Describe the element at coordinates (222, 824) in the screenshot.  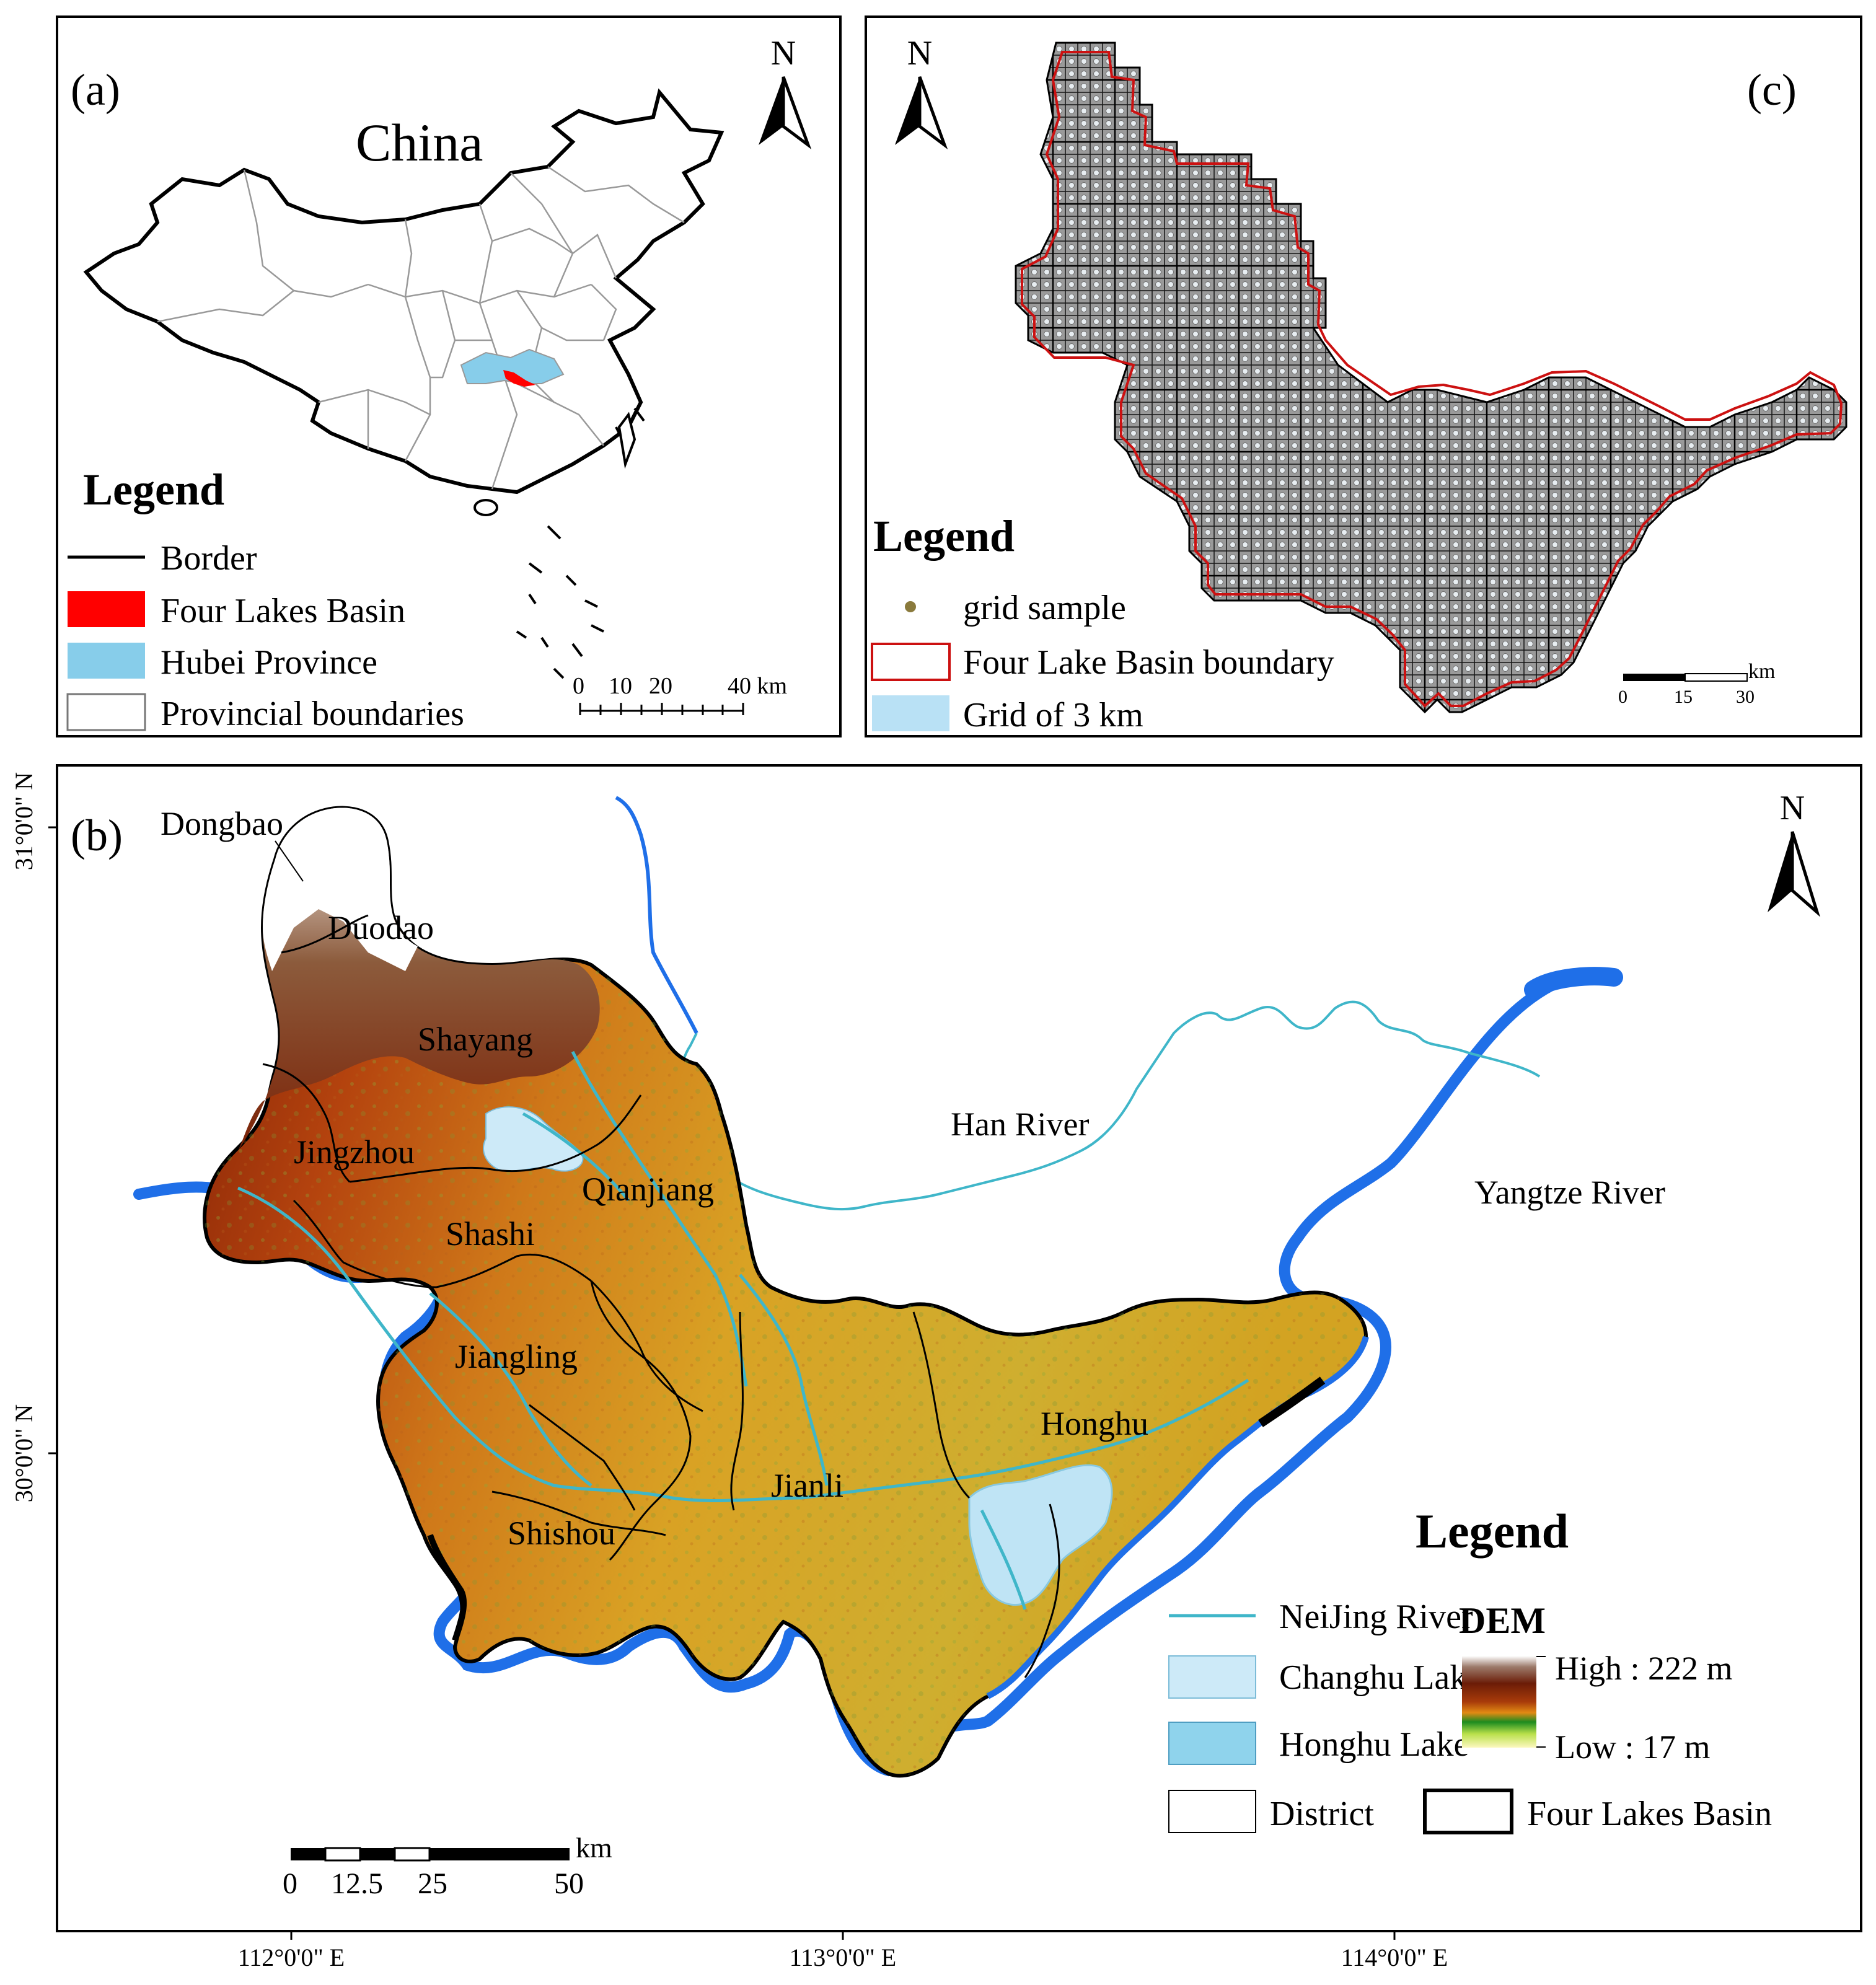
I see `place-dongbao: Dongbao` at that location.